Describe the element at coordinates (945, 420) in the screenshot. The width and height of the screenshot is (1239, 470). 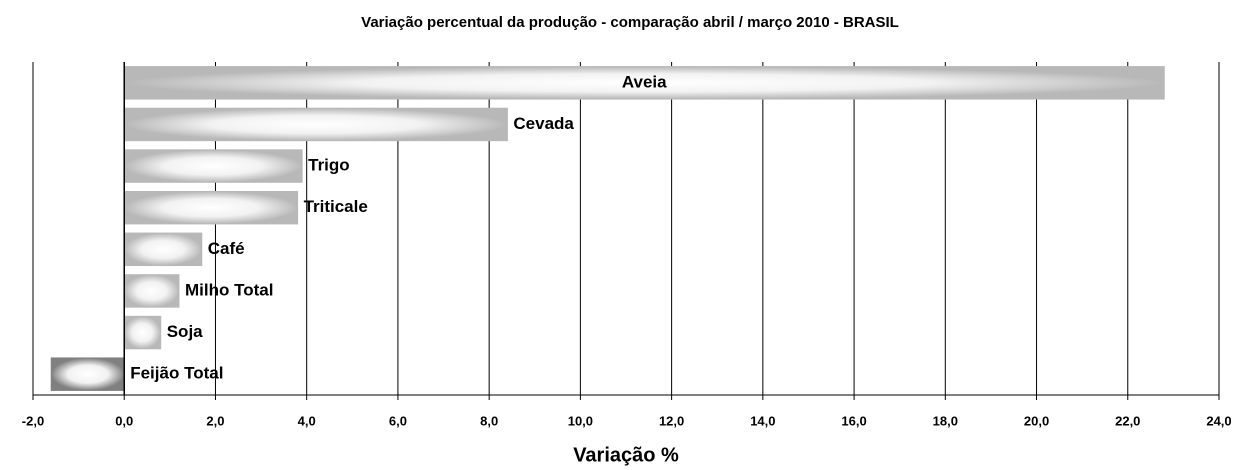
I see `x-tick-label: 18,0` at that location.